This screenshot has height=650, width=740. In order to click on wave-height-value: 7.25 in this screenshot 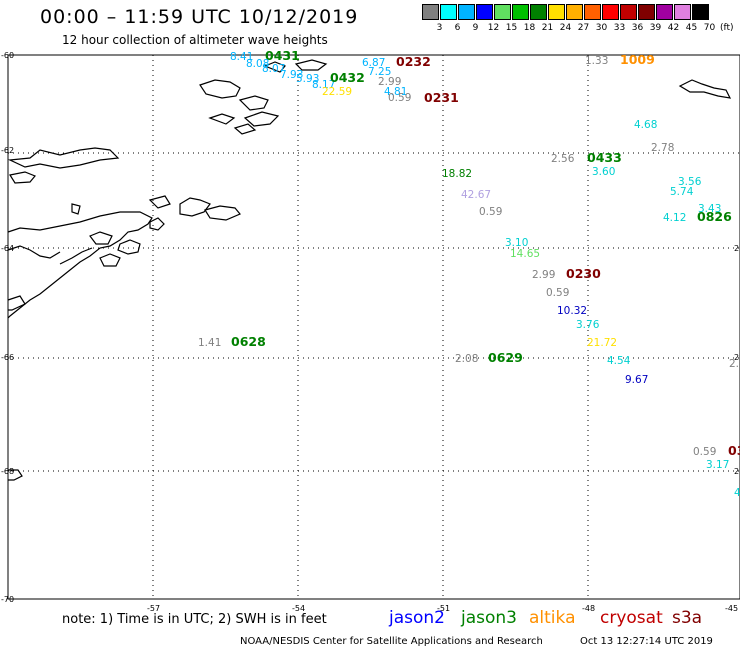, I will do `click(379, 72)`.